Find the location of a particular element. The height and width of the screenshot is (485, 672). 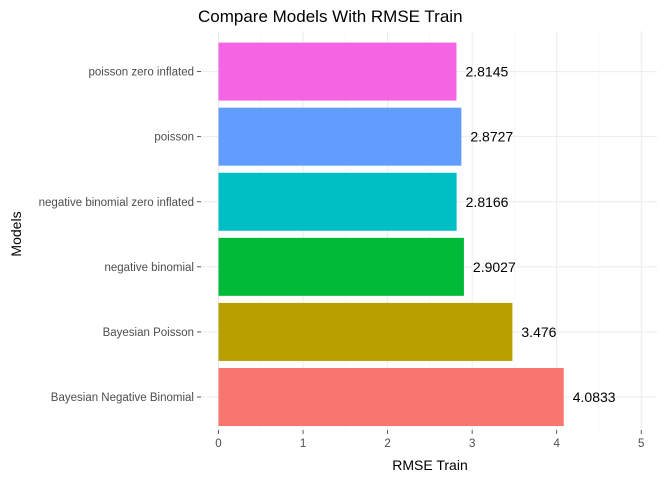

data-label: 2.9027 is located at coordinates (494, 267).